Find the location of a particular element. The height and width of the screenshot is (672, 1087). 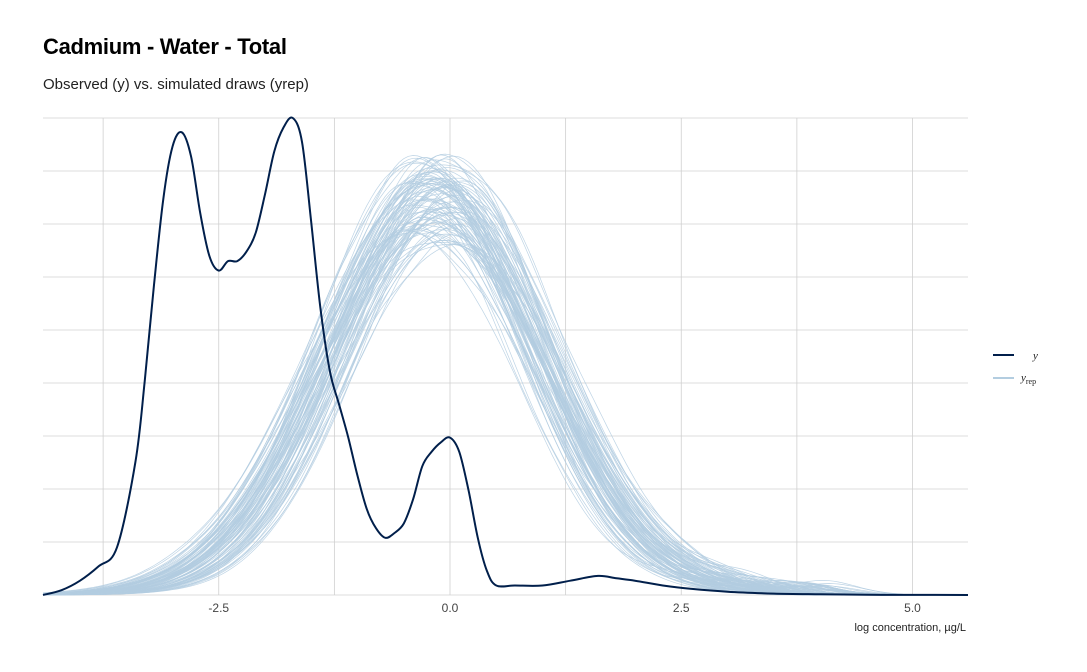

legend-label-yrep-base: y is located at coordinates (1023, 378).